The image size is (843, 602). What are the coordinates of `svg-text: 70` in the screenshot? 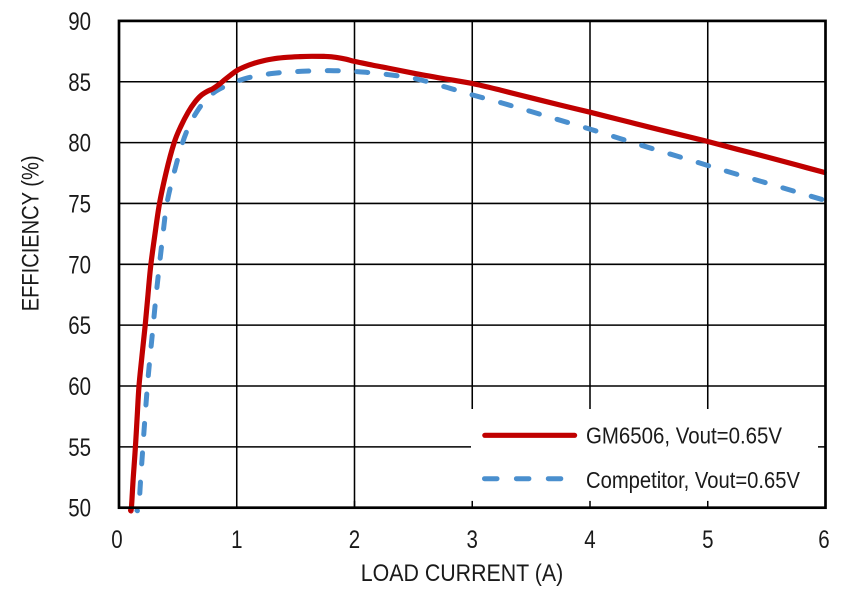 It's located at (79, 264).